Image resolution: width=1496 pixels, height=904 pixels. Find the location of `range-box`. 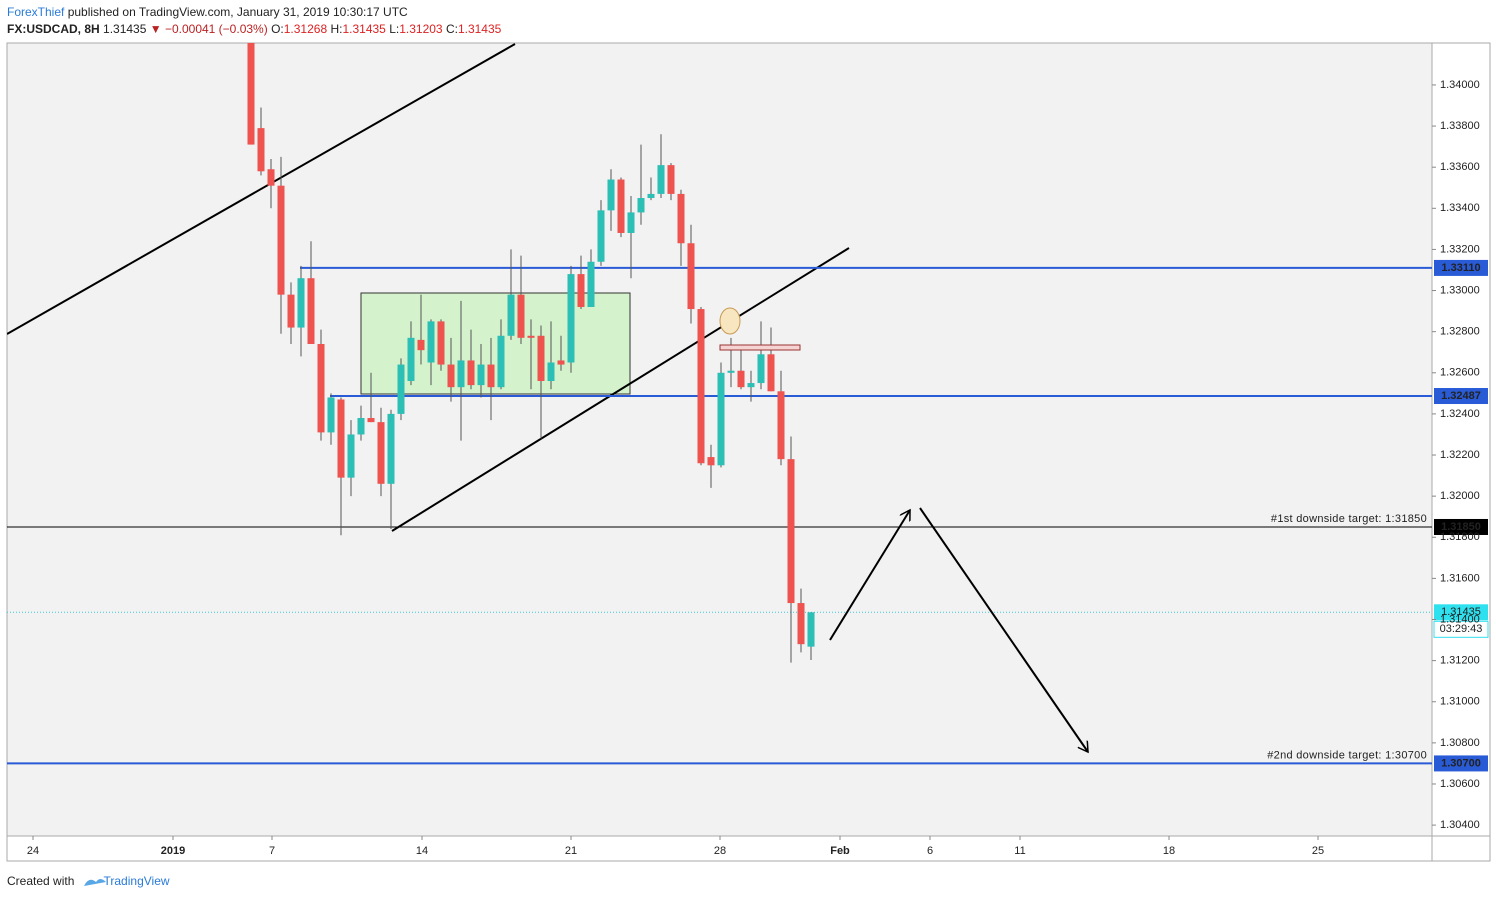

range-box is located at coordinates (495, 343).